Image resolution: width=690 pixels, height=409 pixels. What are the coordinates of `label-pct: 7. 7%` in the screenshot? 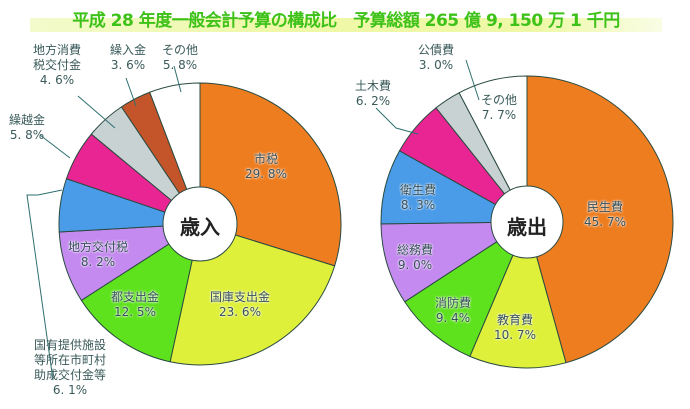 It's located at (499, 115).